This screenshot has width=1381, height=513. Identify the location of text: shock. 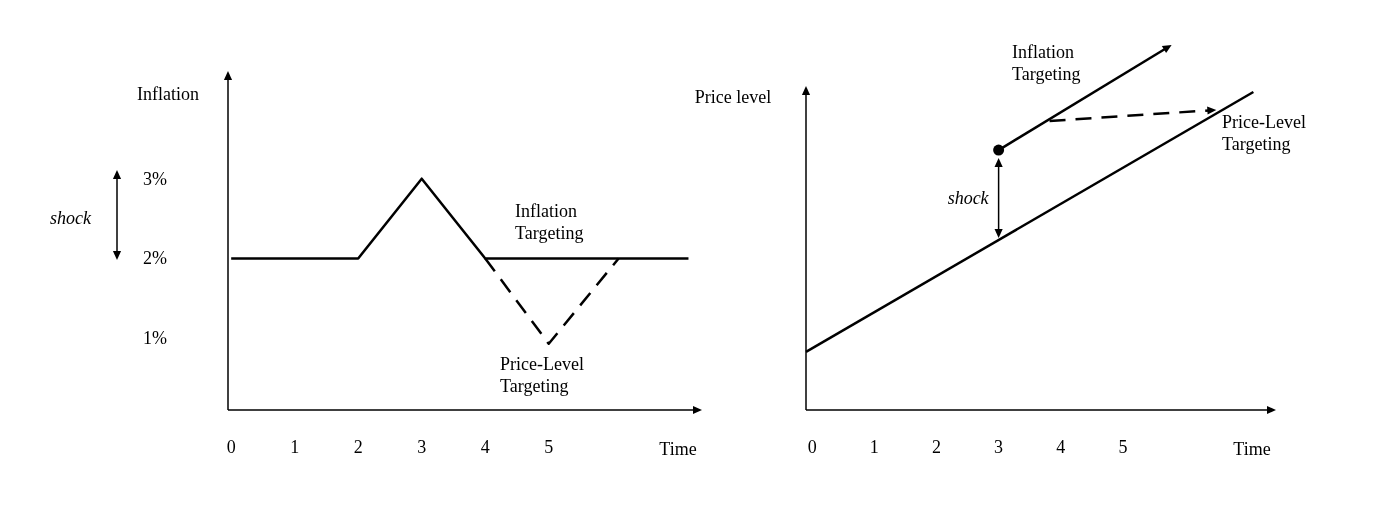
(71, 218).